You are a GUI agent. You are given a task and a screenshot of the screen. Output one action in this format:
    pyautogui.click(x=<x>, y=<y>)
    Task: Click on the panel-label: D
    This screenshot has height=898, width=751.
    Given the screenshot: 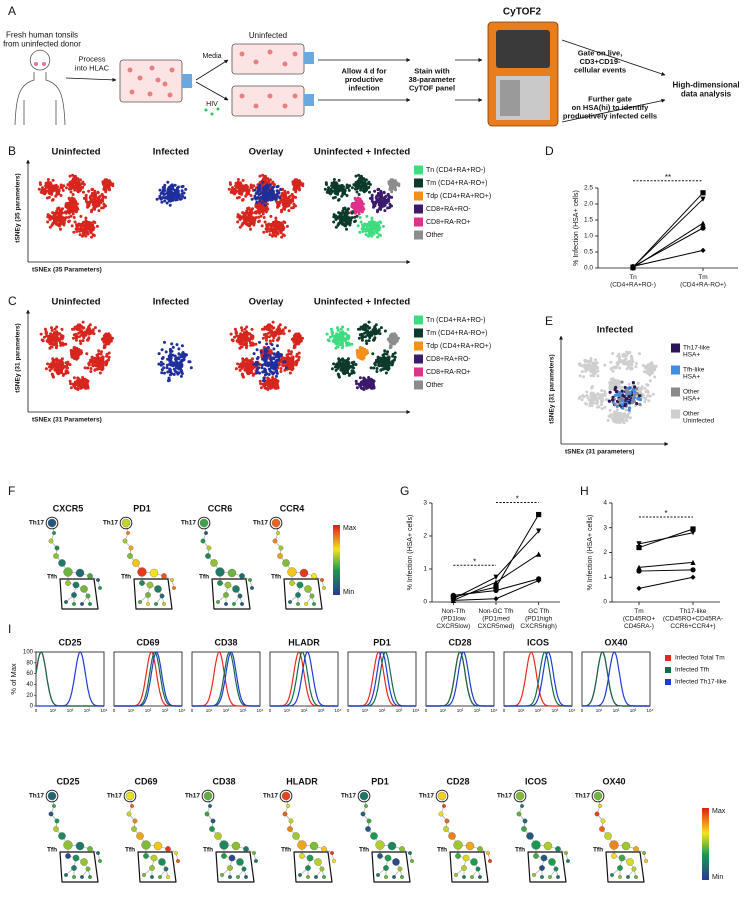 What is the action you would take?
    pyautogui.click(x=549, y=151)
    